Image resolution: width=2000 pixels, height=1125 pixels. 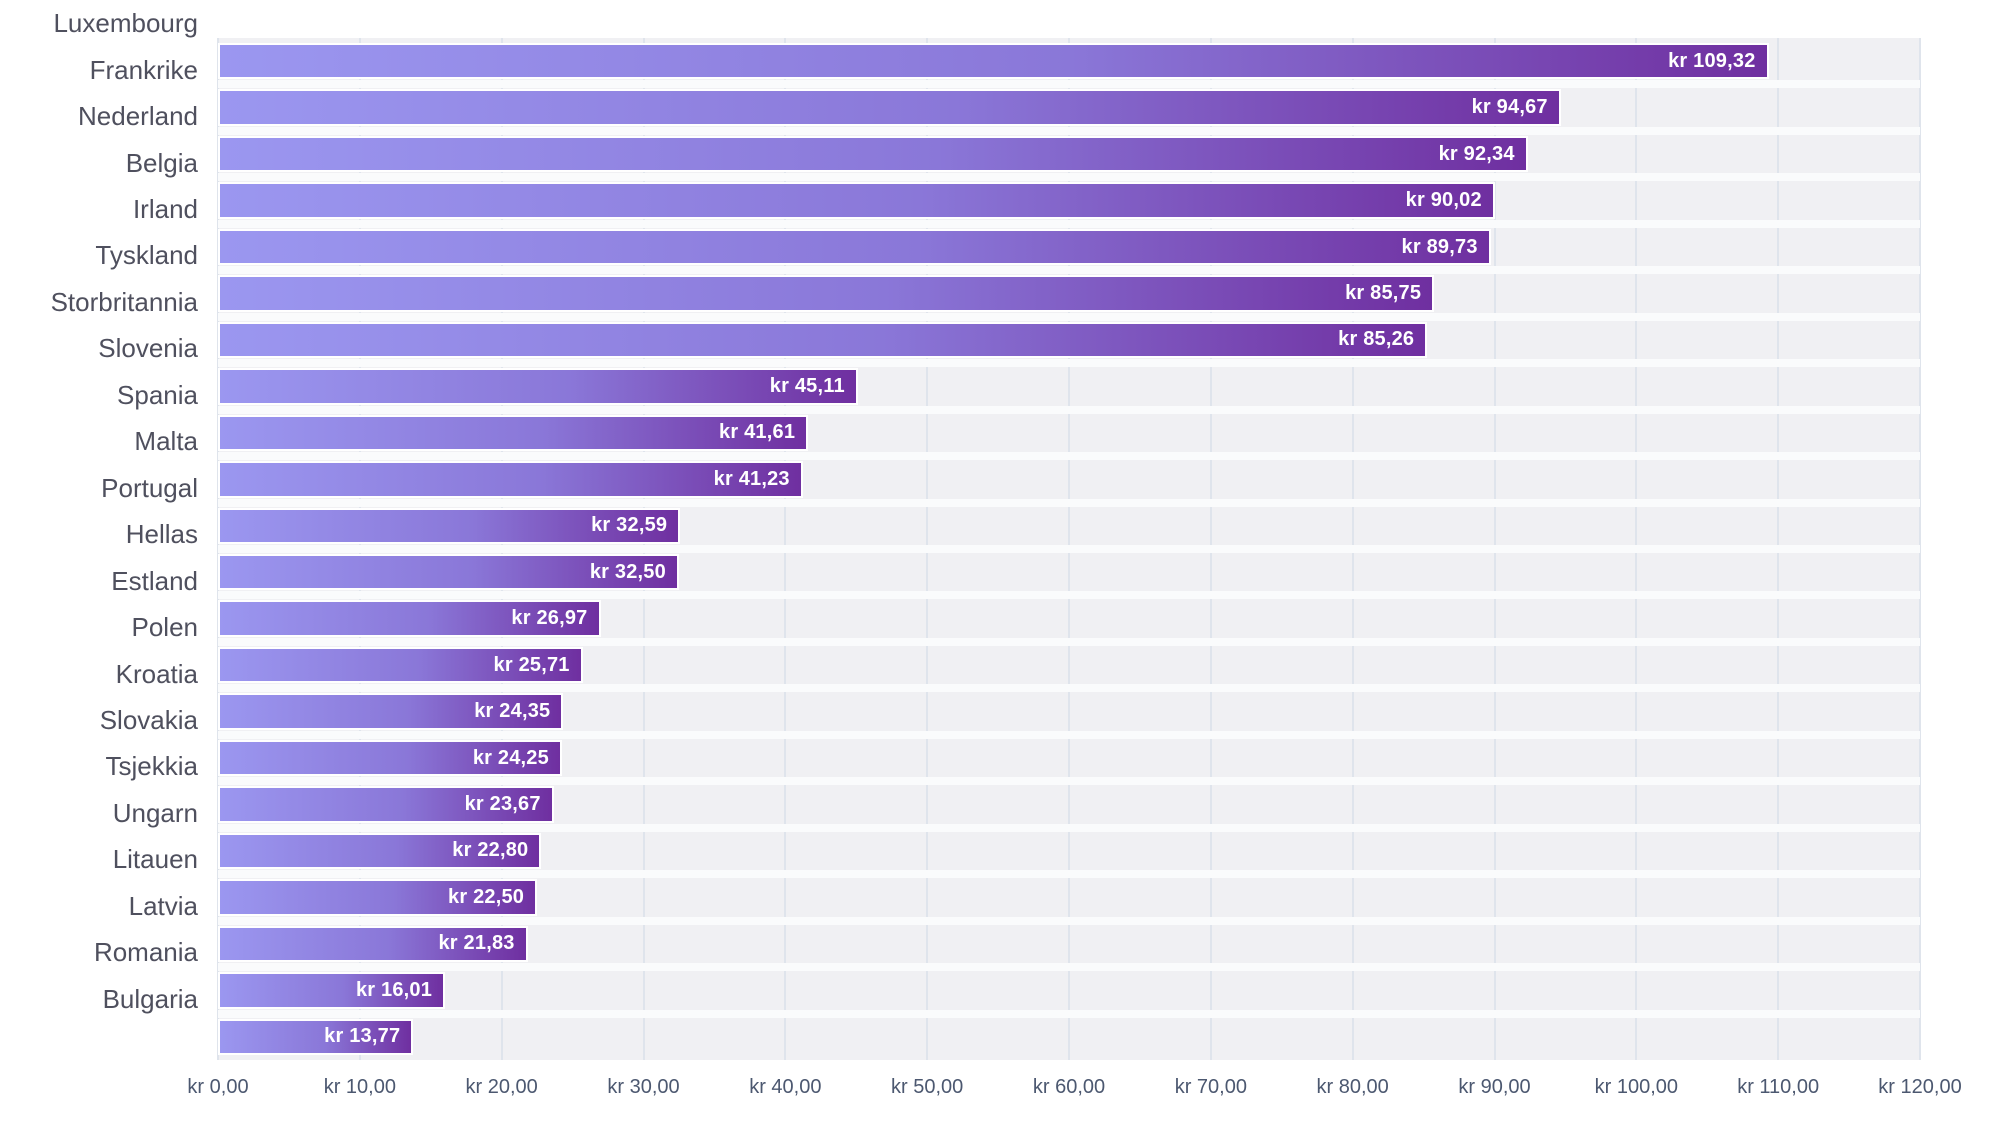 I want to click on chart-row: kr 41,61, so click(x=1069, y=433).